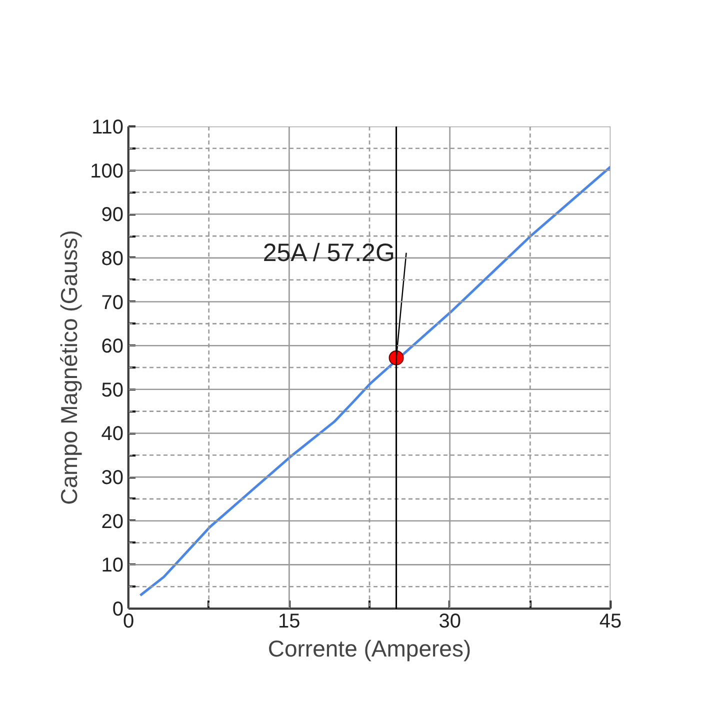 Image resolution: width=716 pixels, height=726 pixels. I want to click on x-tick-label: 30, so click(449, 621).